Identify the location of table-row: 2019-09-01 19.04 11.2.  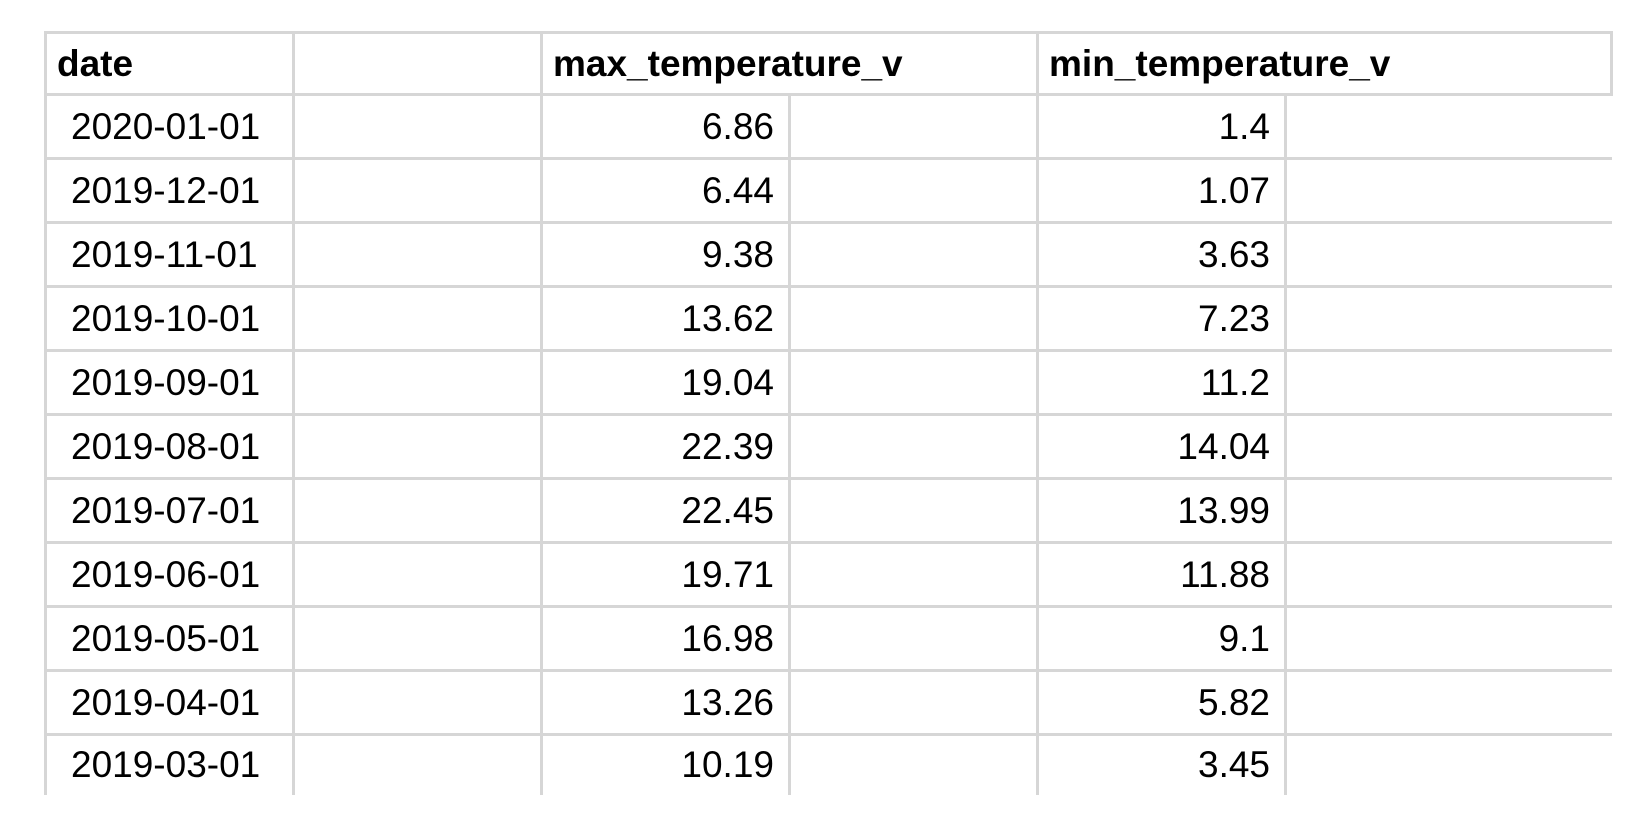
(828, 382).